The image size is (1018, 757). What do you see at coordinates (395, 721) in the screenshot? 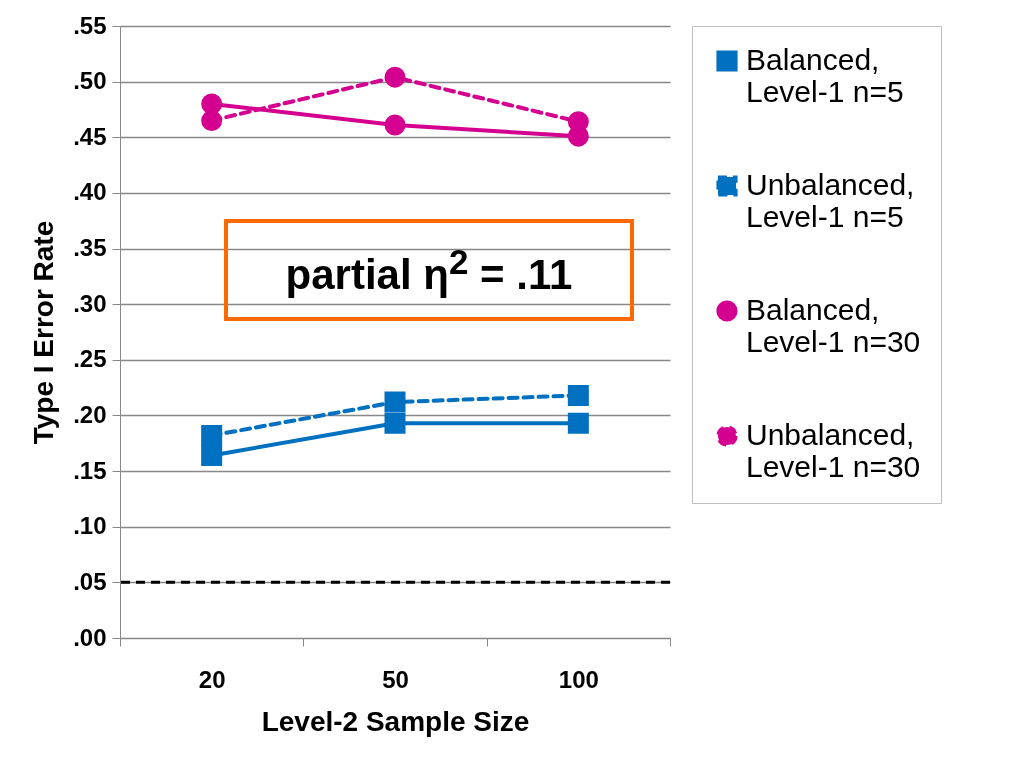
I see `x-axis-title: Level-2 Sample Size` at bounding box center [395, 721].